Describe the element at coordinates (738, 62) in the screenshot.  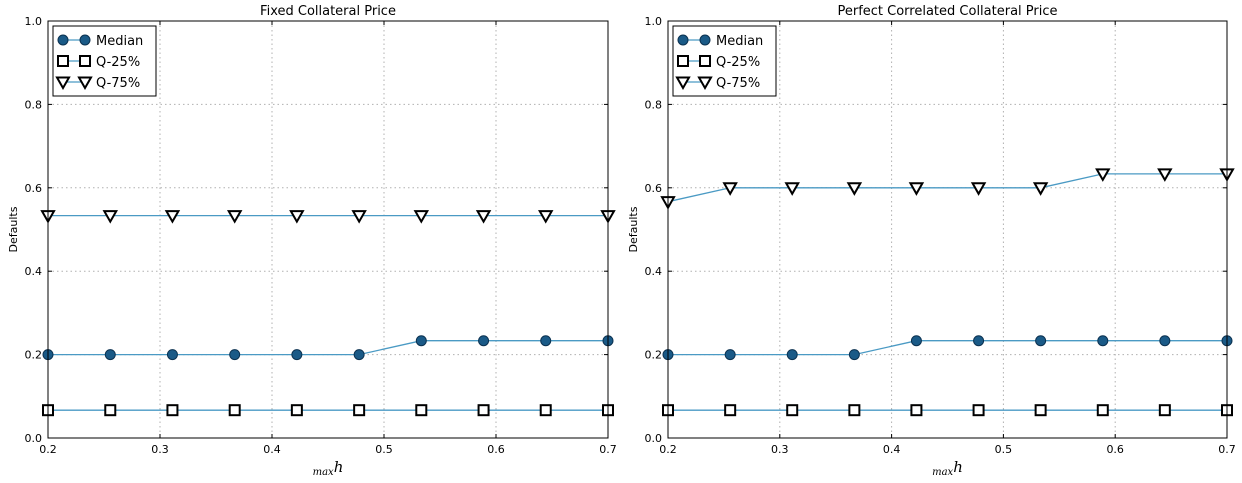
I see `legend-label: Q-25%` at that location.